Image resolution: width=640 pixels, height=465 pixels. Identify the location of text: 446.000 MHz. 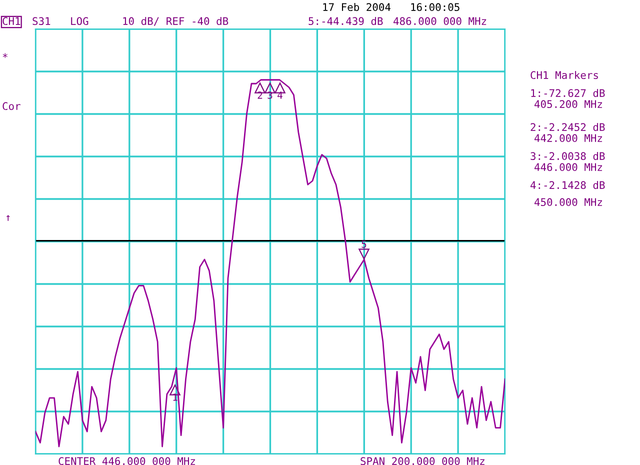
(568, 167).